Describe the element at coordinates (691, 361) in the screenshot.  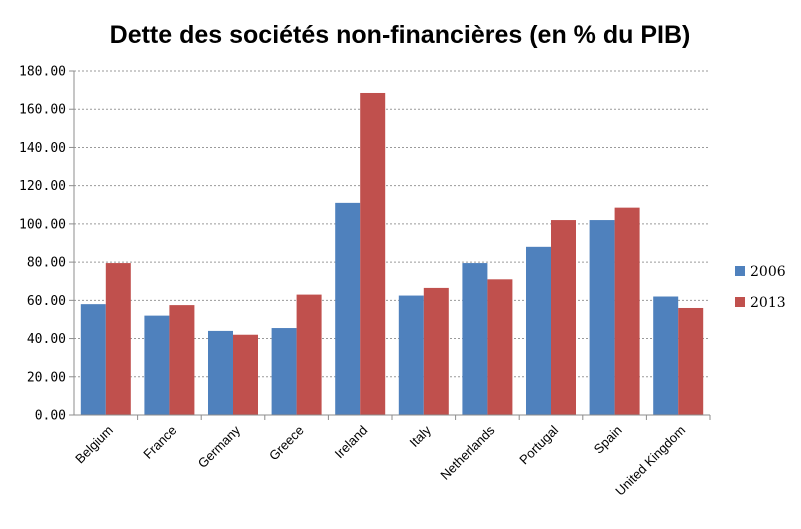
I see `bar-2013-united-kingdom` at that location.